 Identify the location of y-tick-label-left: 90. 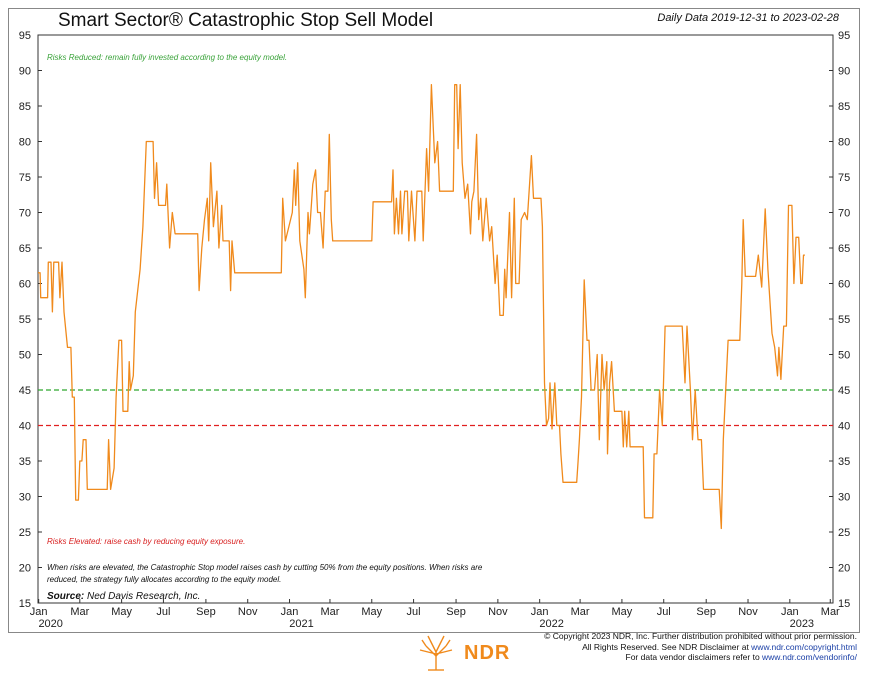
(25, 72).